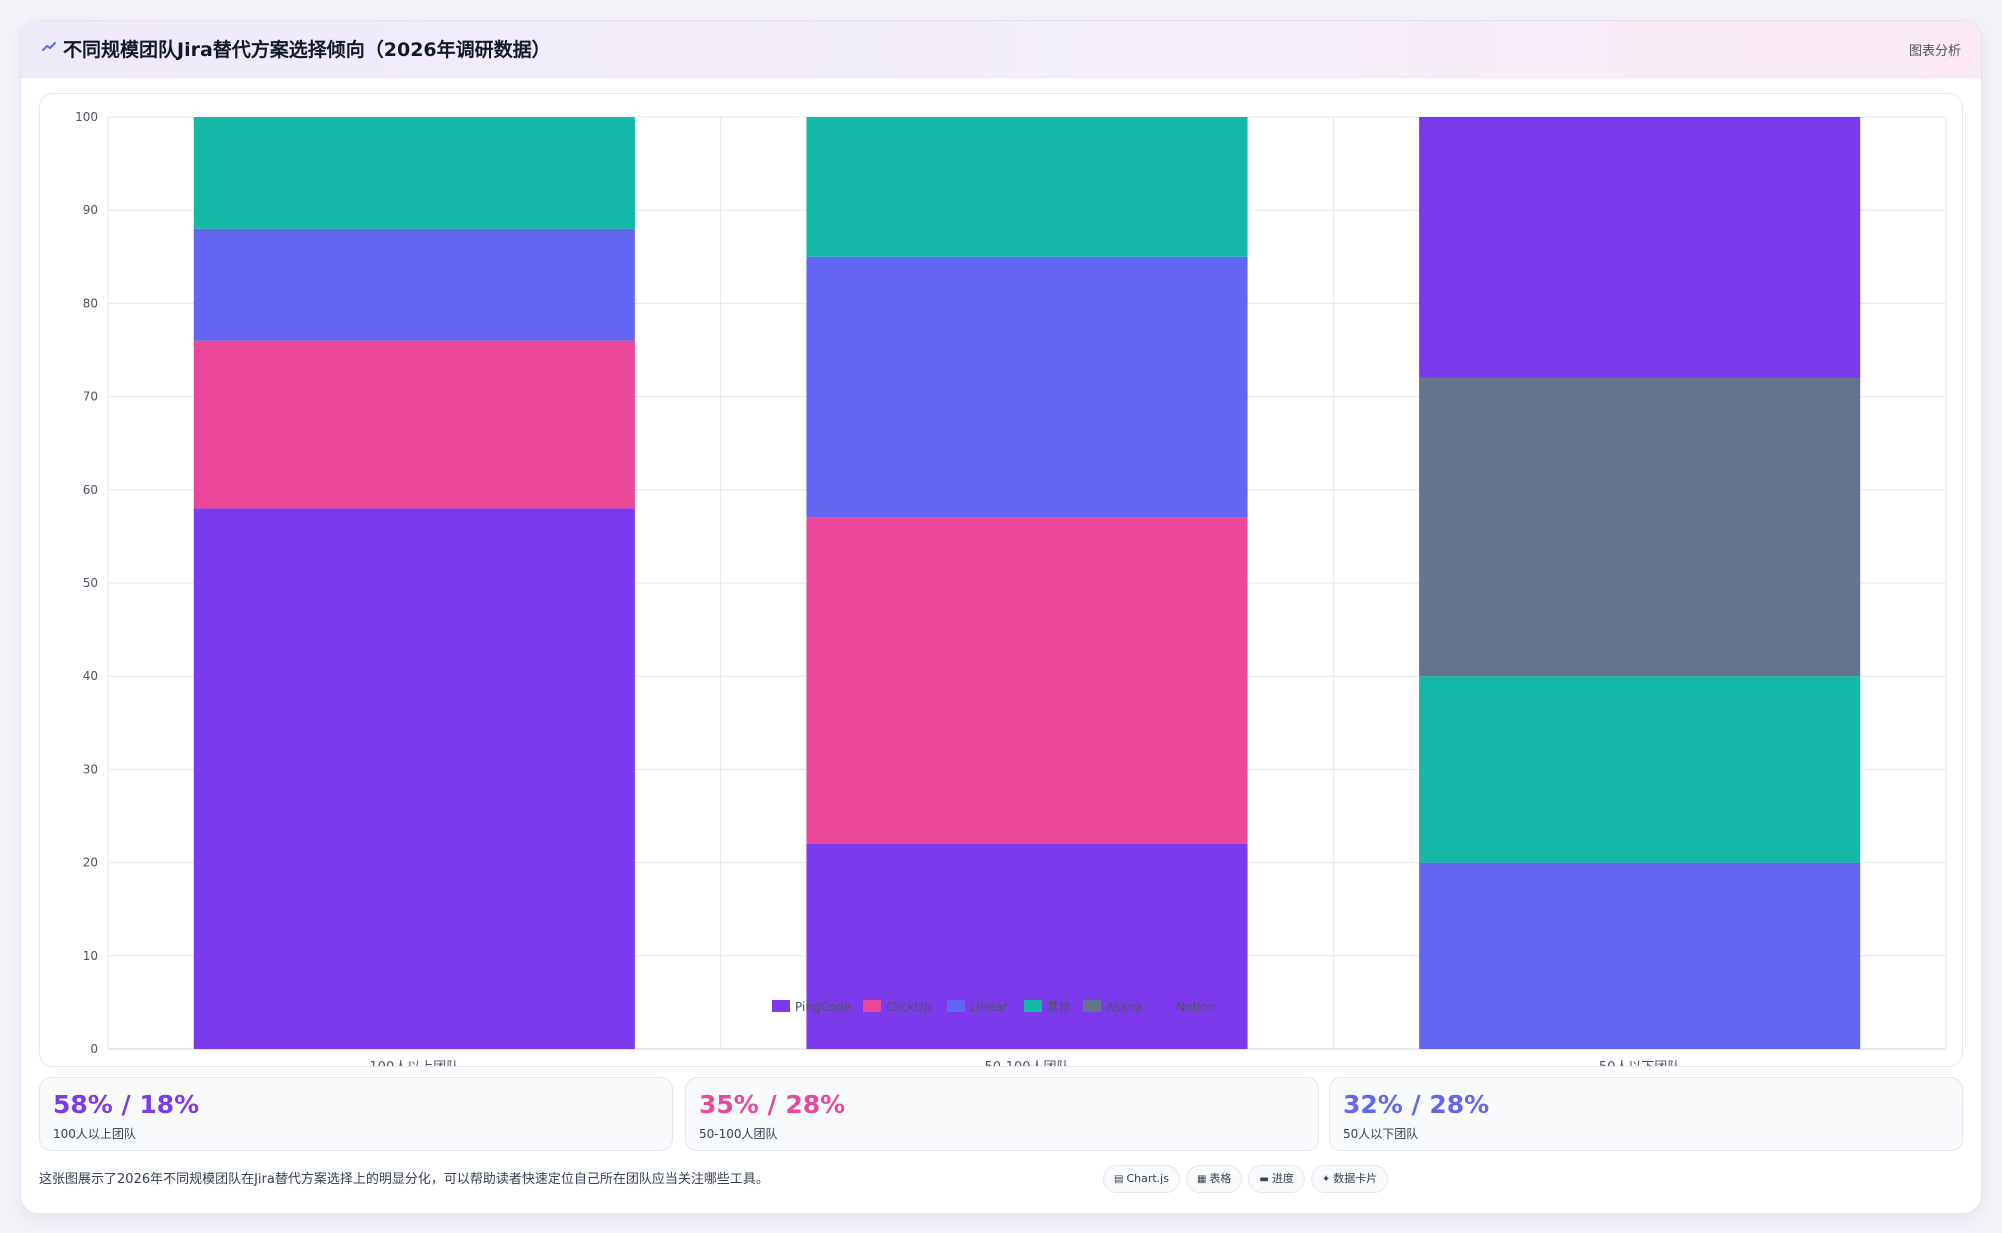 This screenshot has height=1233, width=2002. I want to click on x-tick-label: 50-100人团队, so click(1026, 1063).